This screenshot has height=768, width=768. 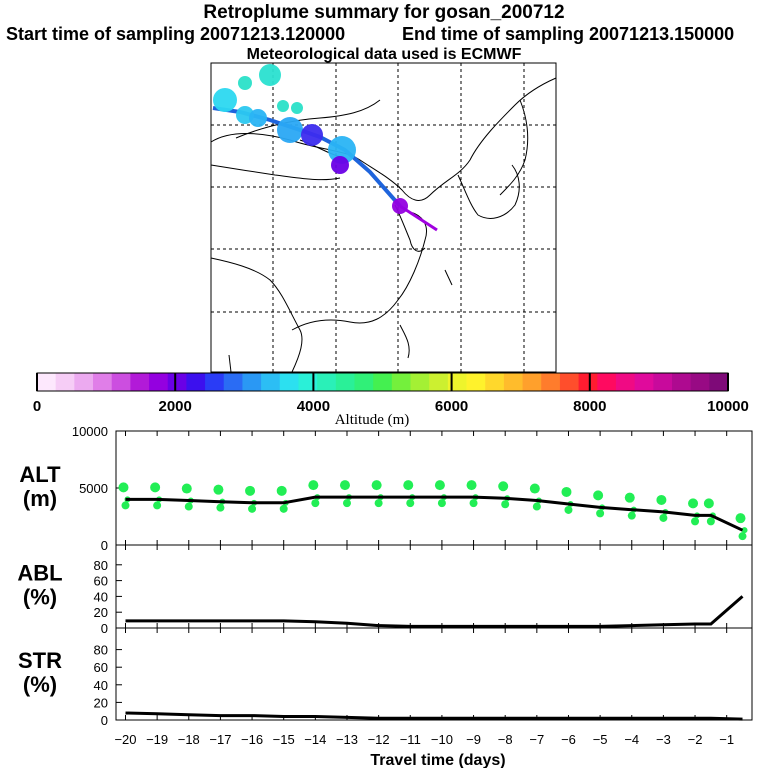 I want to click on retroplume-path, so click(x=325, y=148).